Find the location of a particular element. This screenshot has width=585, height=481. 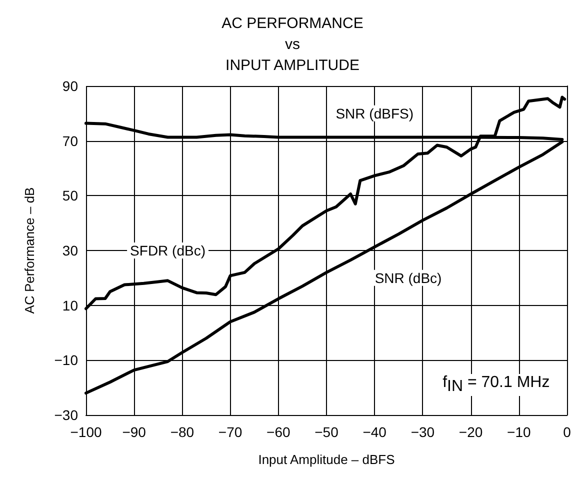

y-tick-label: −10 is located at coordinates (66, 360).